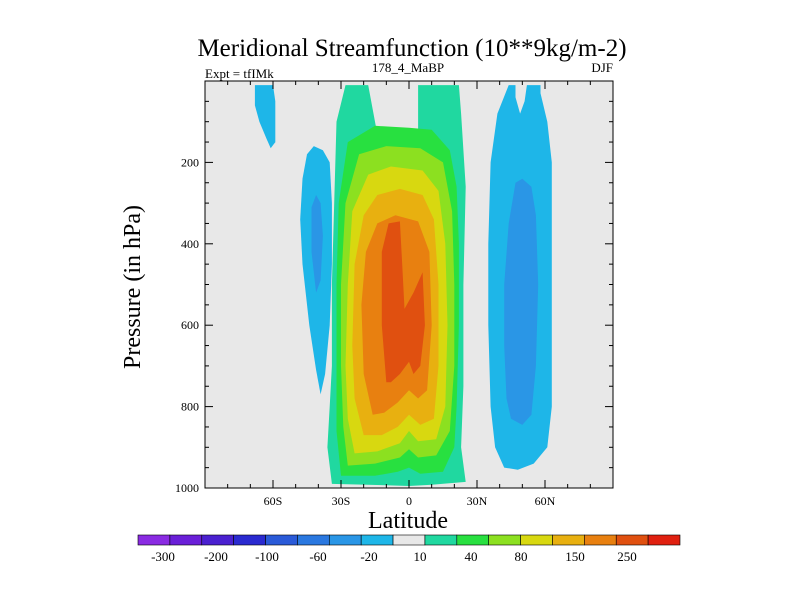 The width and height of the screenshot is (800, 600). Describe the element at coordinates (190, 244) in the screenshot. I see `y-tick-label: 400` at that location.